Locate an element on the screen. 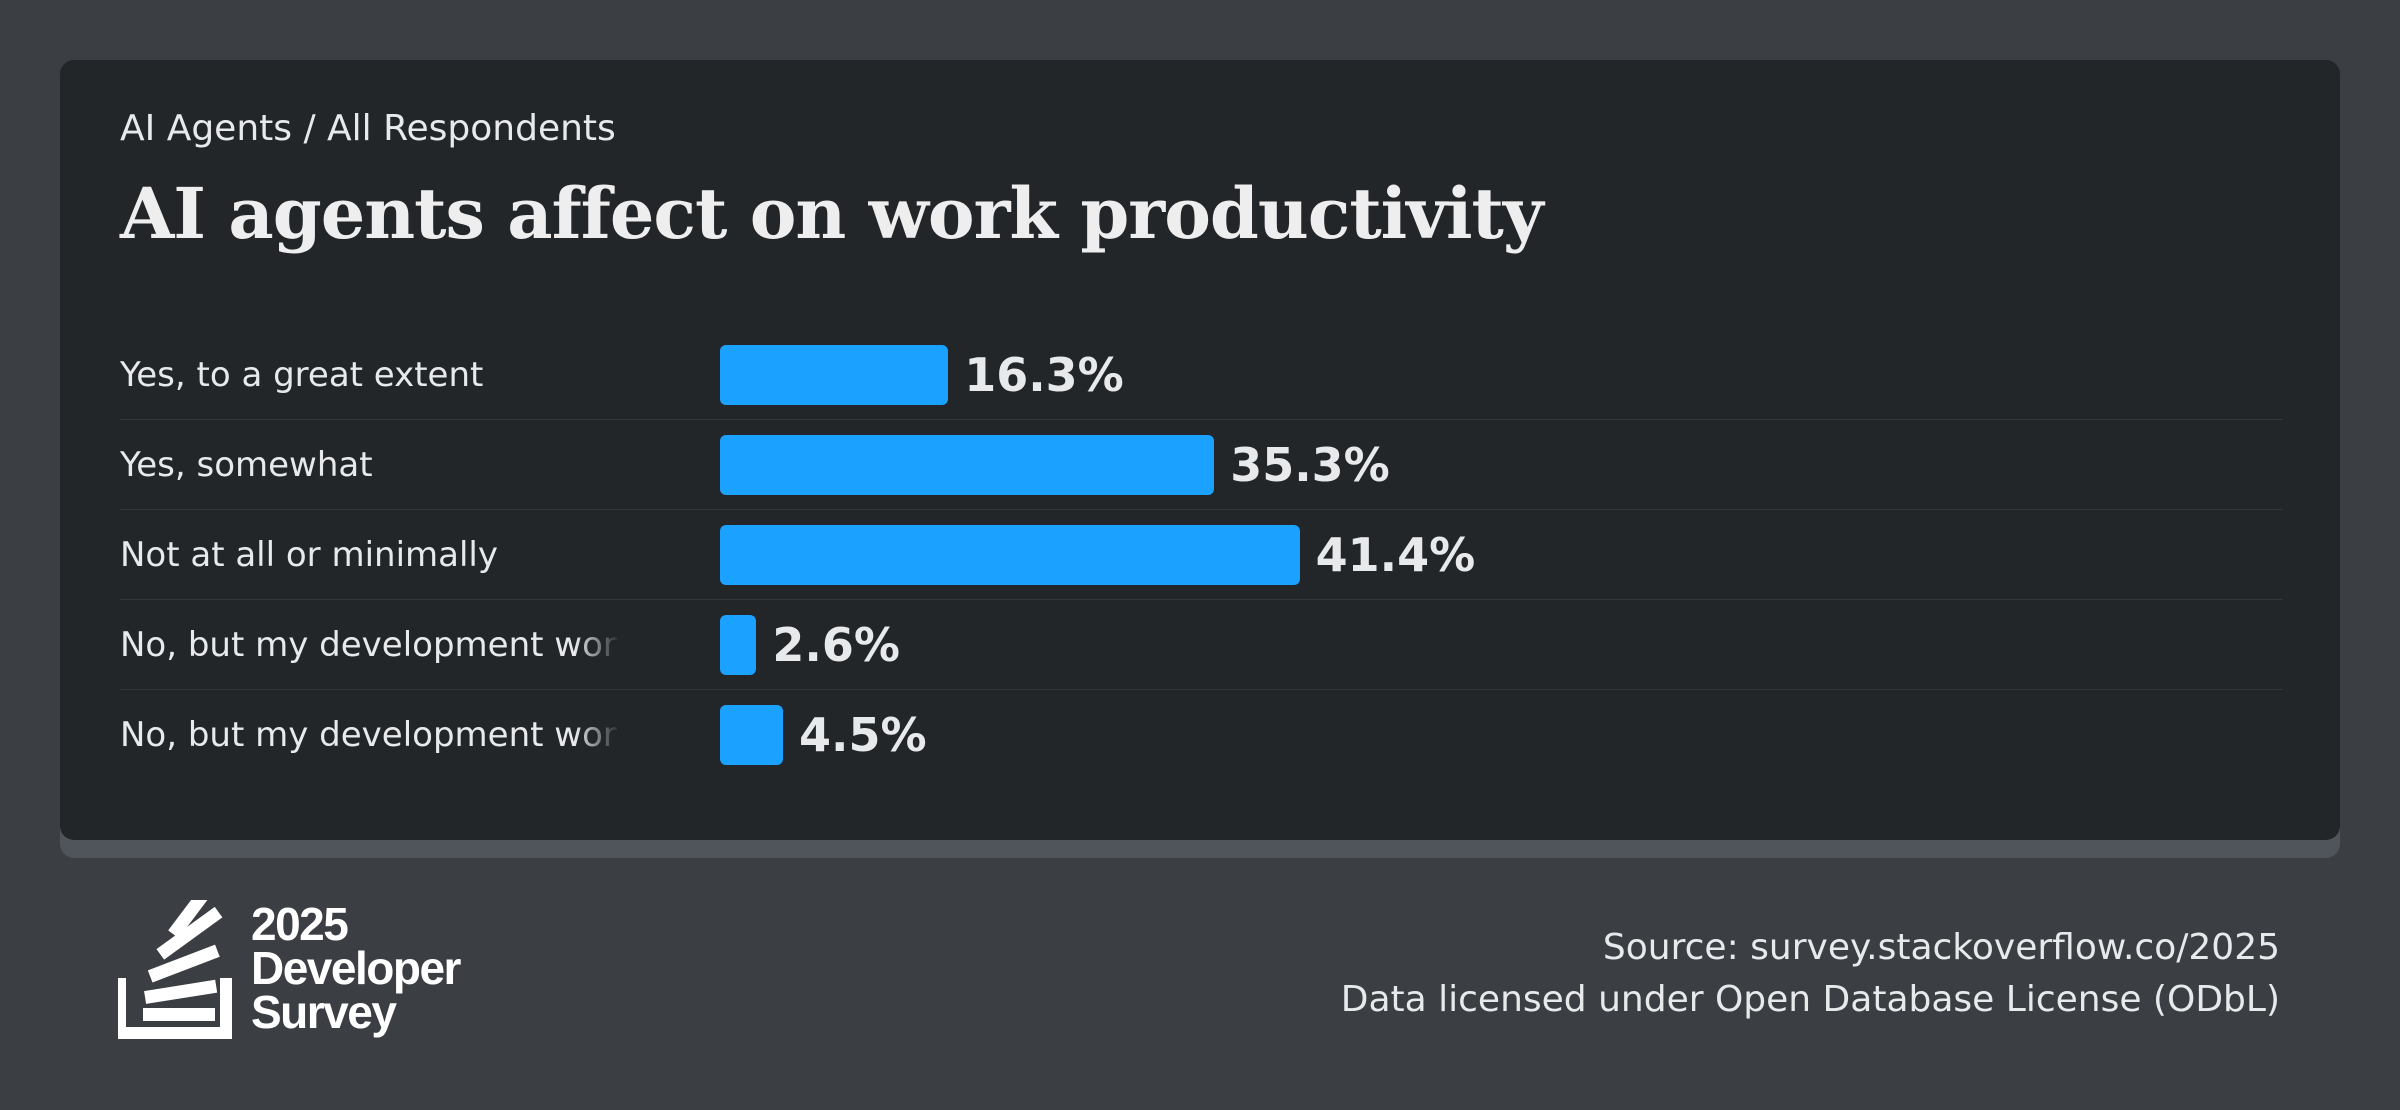 Image resolution: width=2400 pixels, height=1110 pixels. value-label: 16.3% is located at coordinates (1044, 375).